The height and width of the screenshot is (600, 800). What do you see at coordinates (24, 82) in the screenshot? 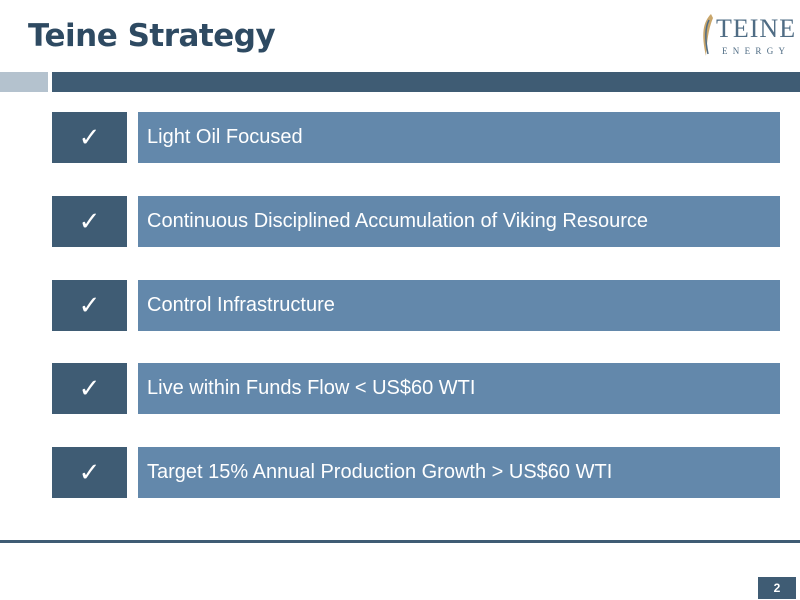
I see `header-band-left` at bounding box center [24, 82].